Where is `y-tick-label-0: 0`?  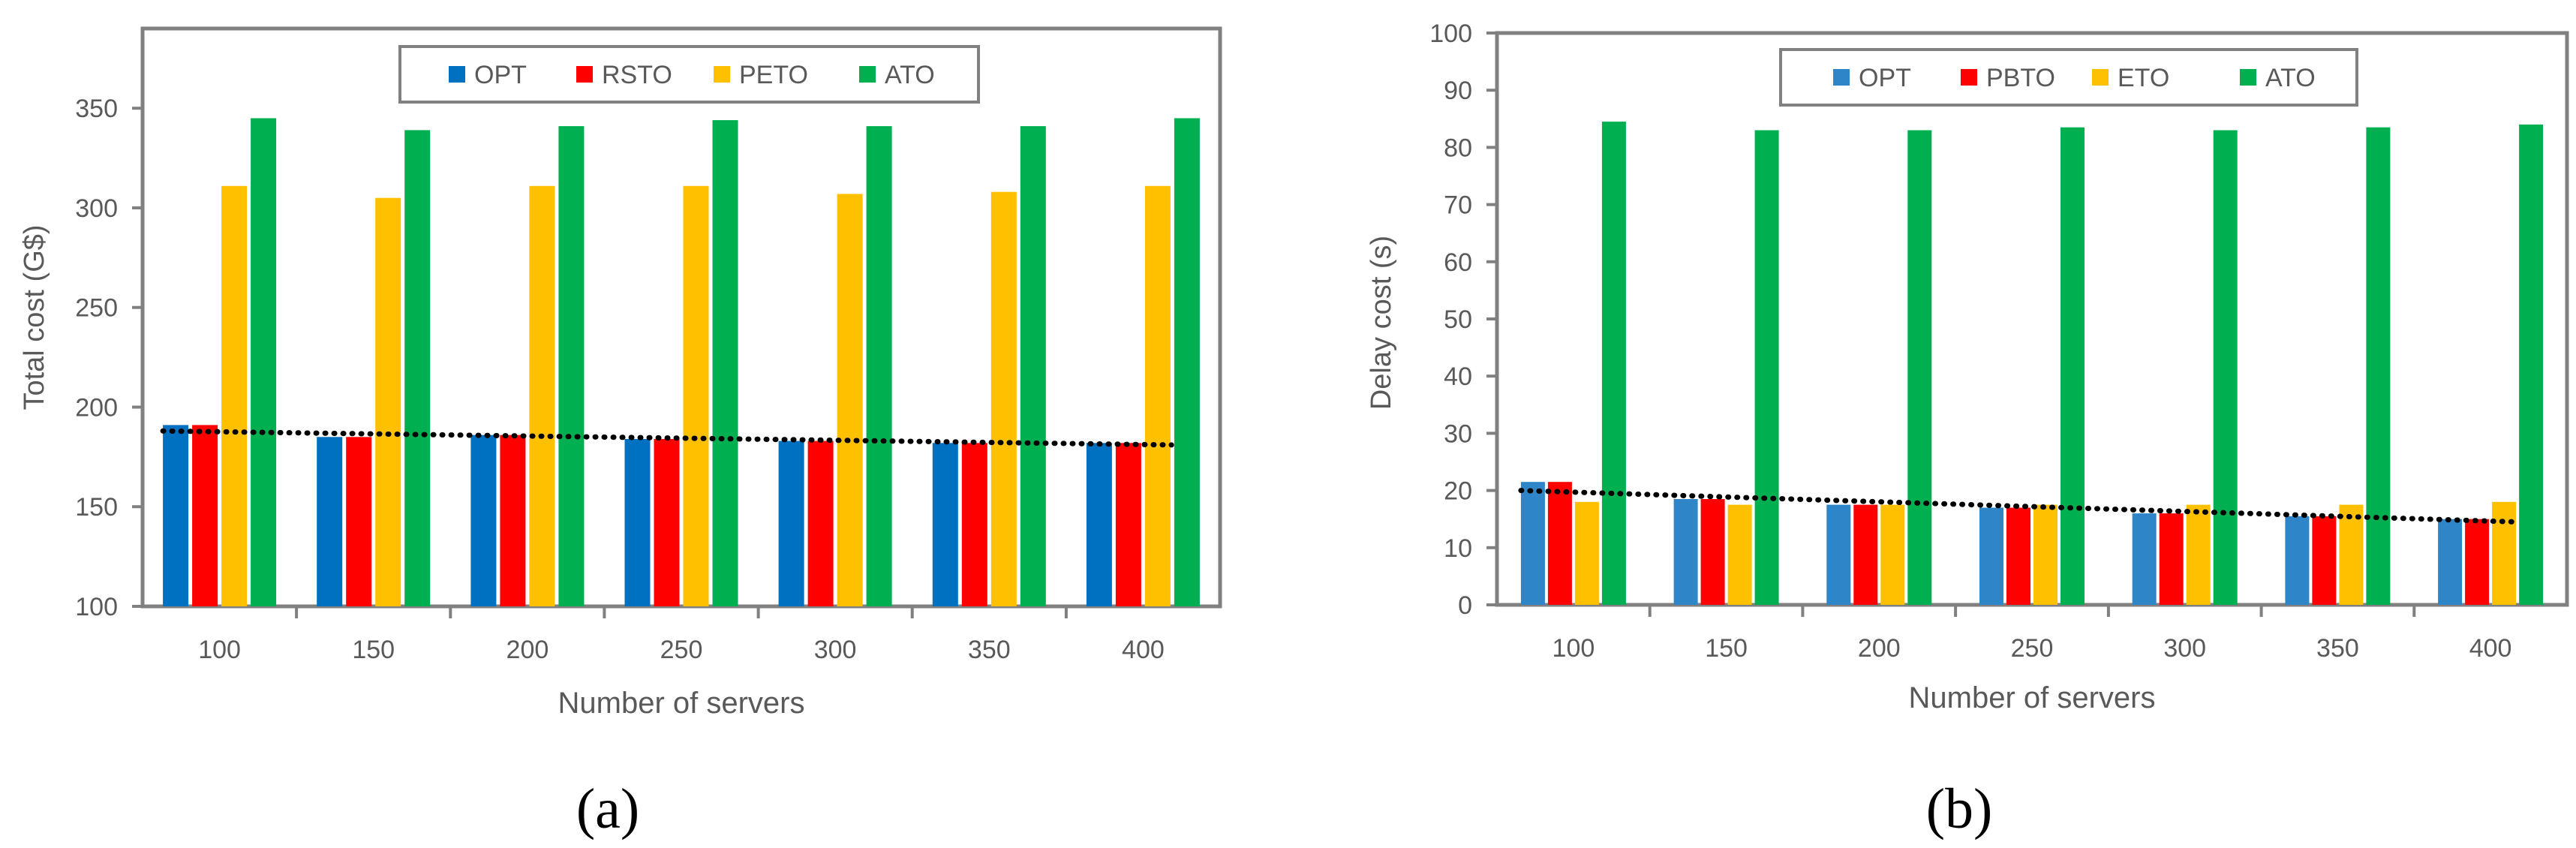
y-tick-label-0: 0 is located at coordinates (1465, 605).